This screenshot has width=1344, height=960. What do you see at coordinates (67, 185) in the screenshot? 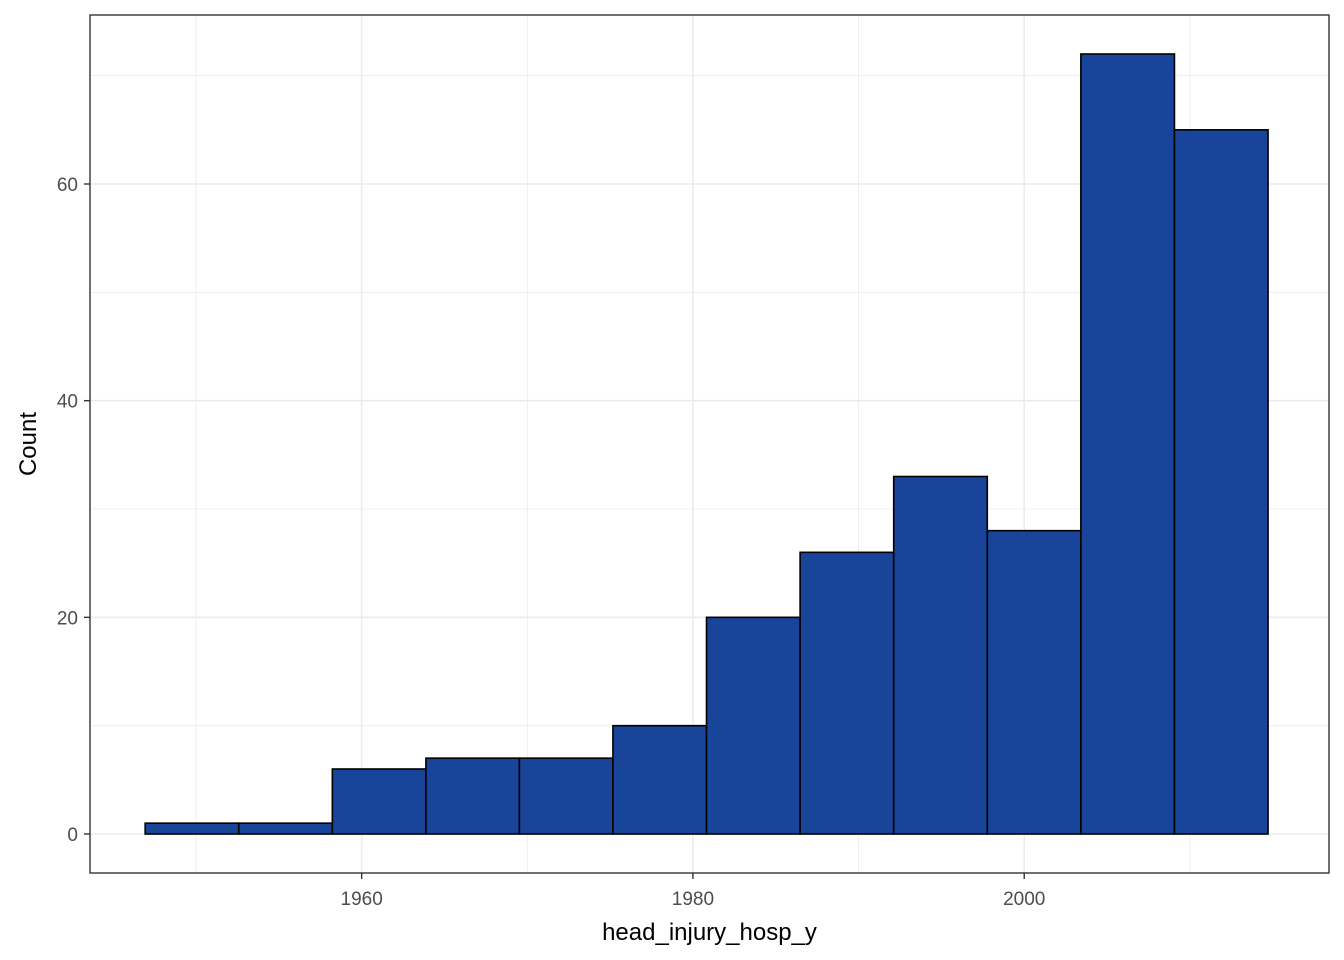
I see `y-tick-label: 60` at bounding box center [67, 185].